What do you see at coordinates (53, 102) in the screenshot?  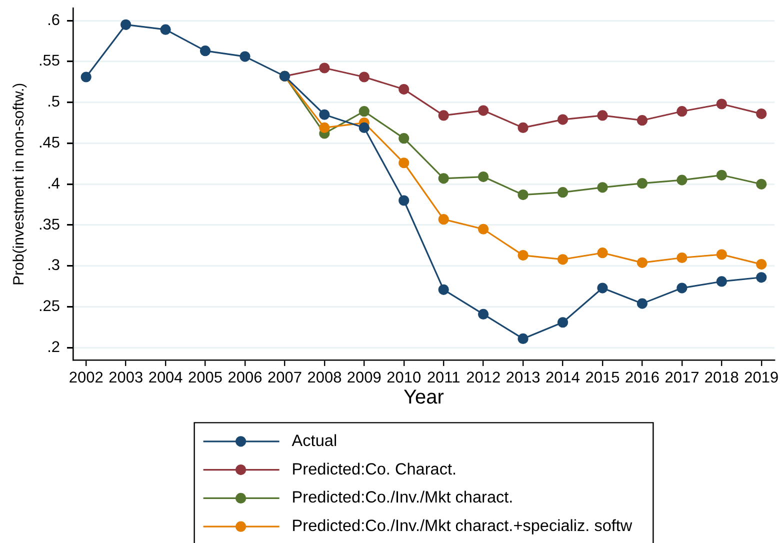 I see `y-tick-label: .5` at bounding box center [53, 102].